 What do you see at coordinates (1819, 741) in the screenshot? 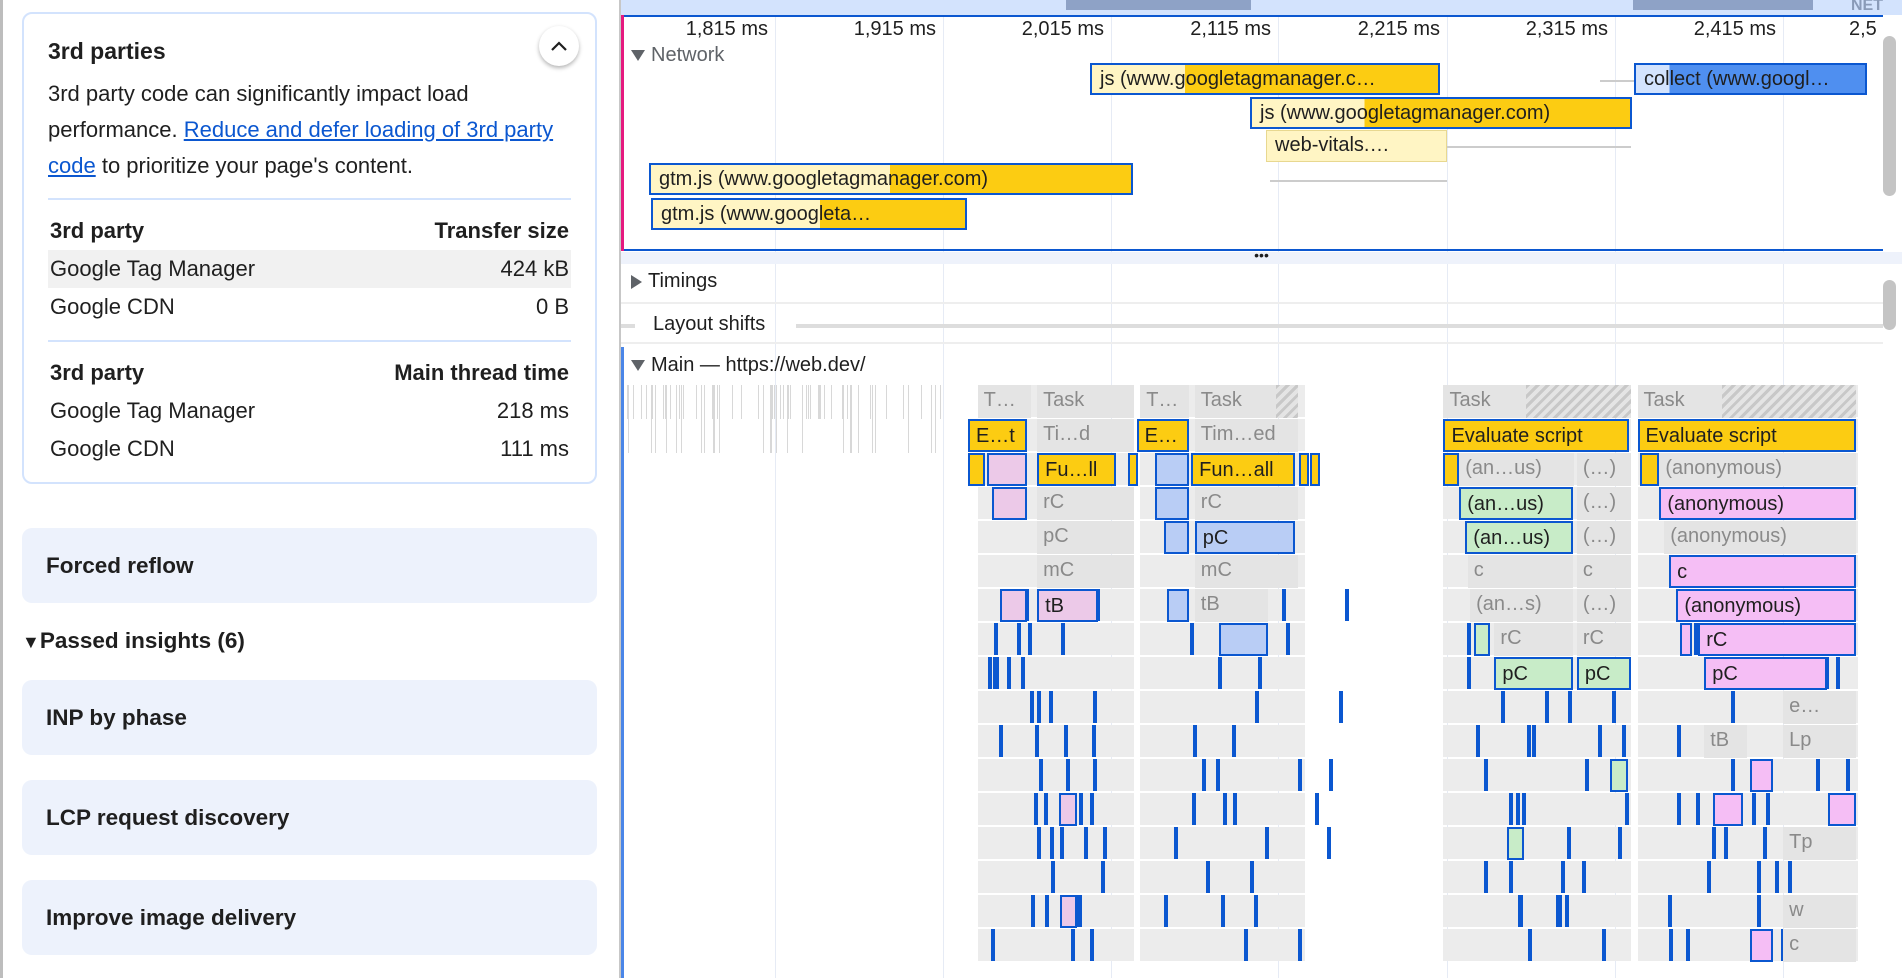
I see `flame-event: Lp` at bounding box center [1819, 741].